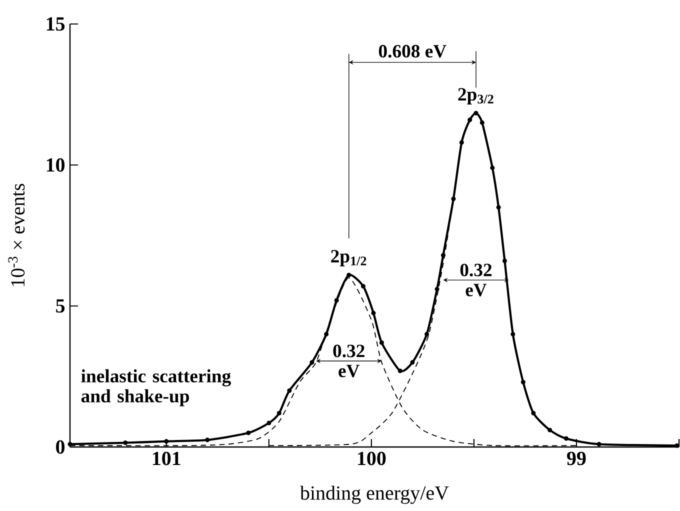  Describe the element at coordinates (348, 258) in the screenshot. I see `annotation: 2p$_{1/2}$` at that location.